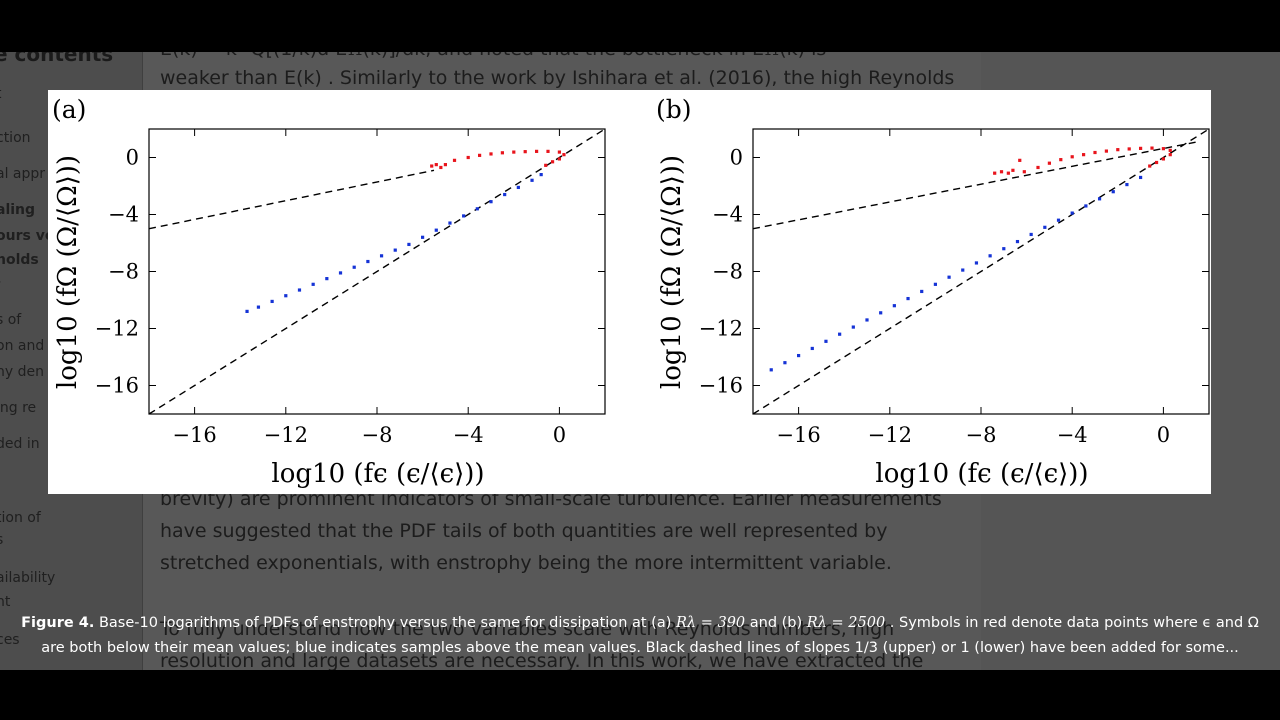  What do you see at coordinates (19, 260) in the screenshot?
I see `toc-item: nolds` at bounding box center [19, 260].